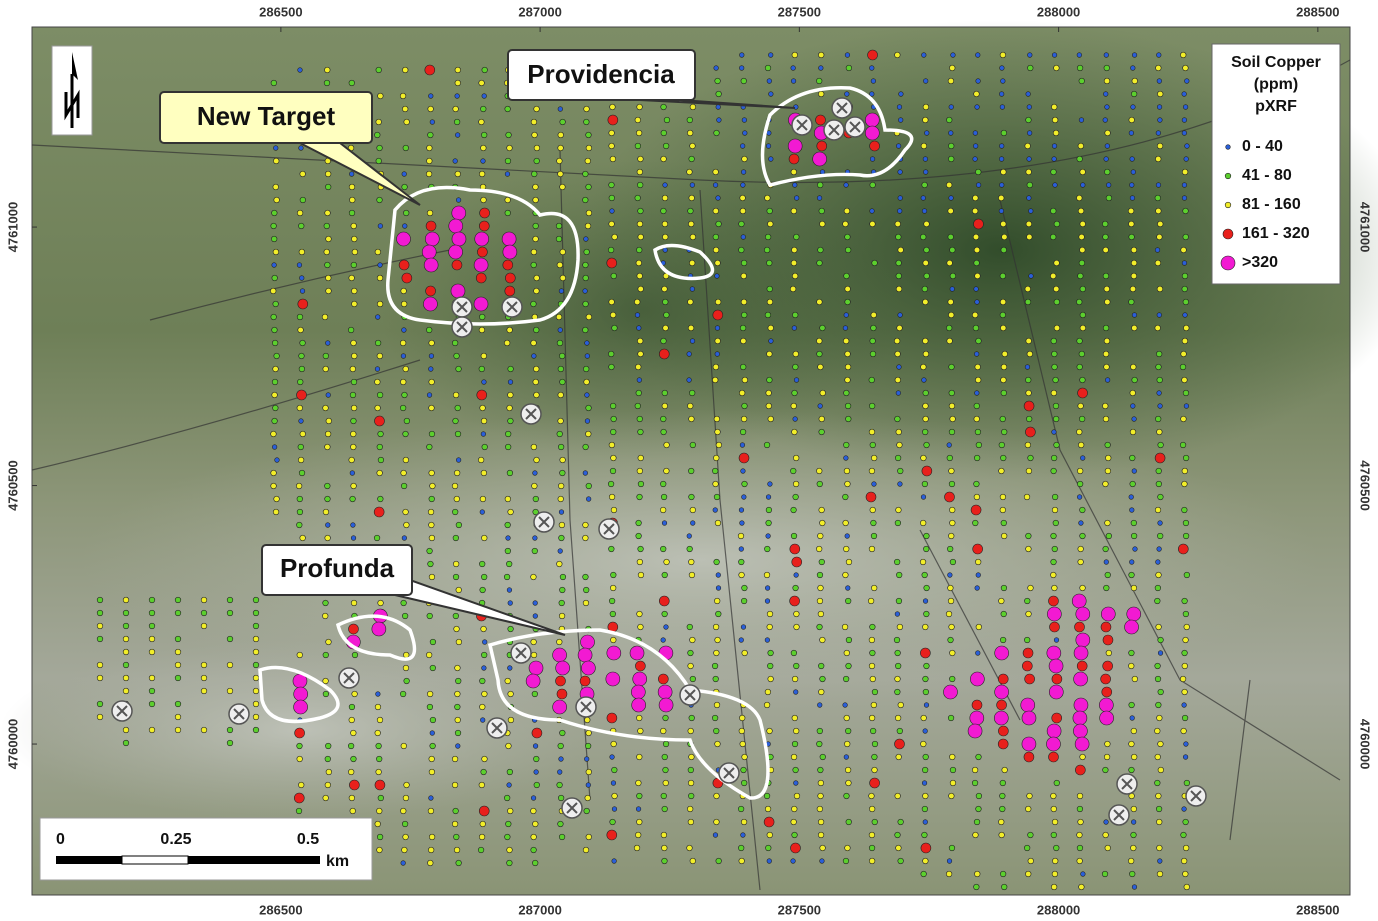 This screenshot has height=921, width=1378. What do you see at coordinates (72, 101) in the screenshot?
I see `north-n` at bounding box center [72, 101].